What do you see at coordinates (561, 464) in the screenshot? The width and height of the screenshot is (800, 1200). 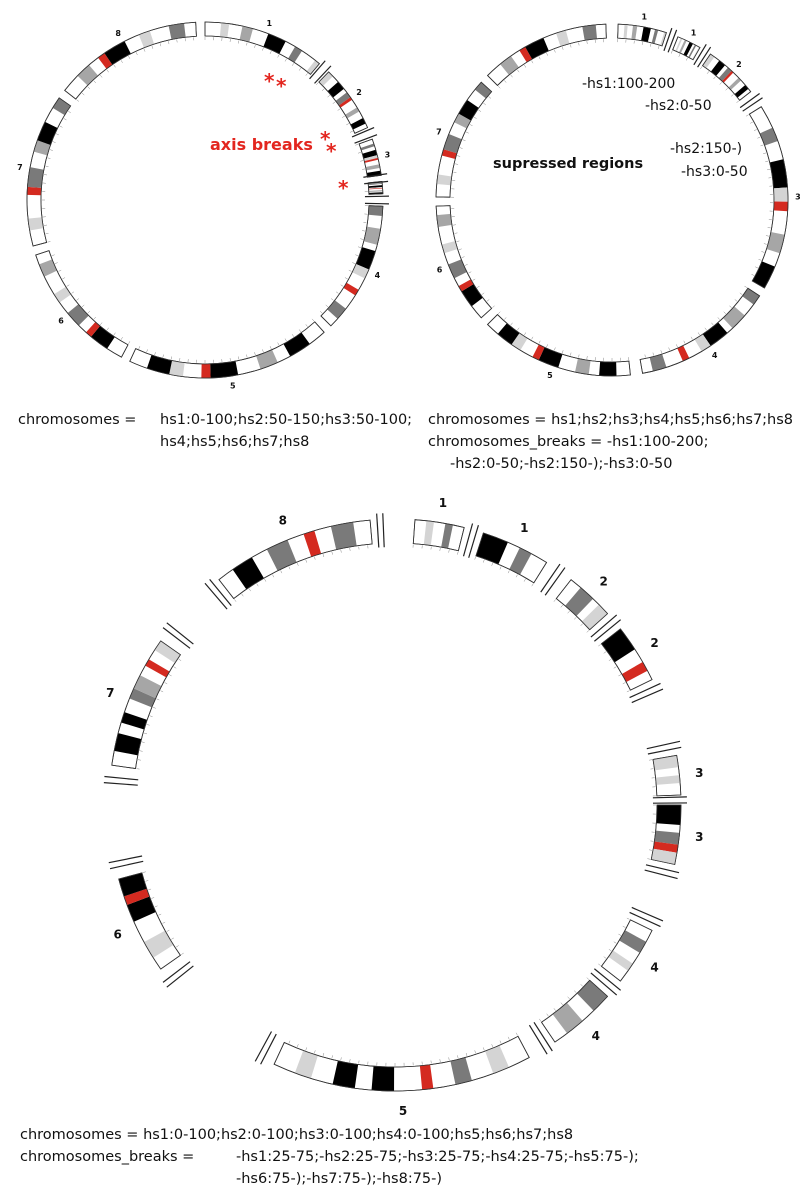 I see `panel-b-caption-line: -hs2:0-50;-hs2:150-);-hs3:0-50` at bounding box center [561, 464].